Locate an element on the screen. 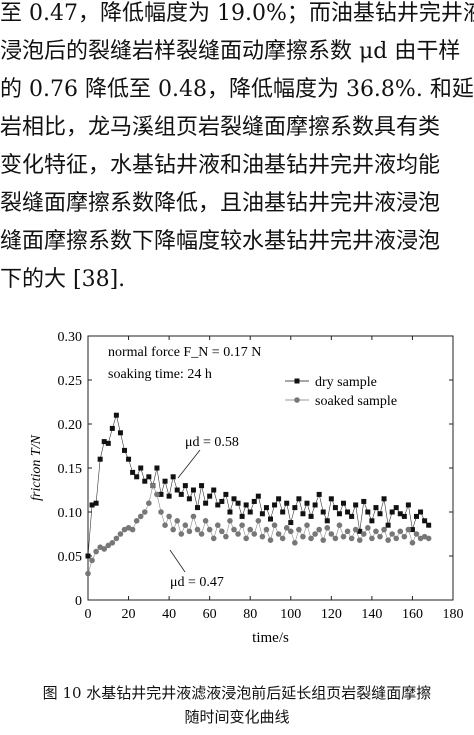 This screenshot has width=474, height=735. caption-line-1: 图 10 水基钻井完井液滤液浸泡前后延长组页岩裂缝面摩擦 is located at coordinates (237, 693).